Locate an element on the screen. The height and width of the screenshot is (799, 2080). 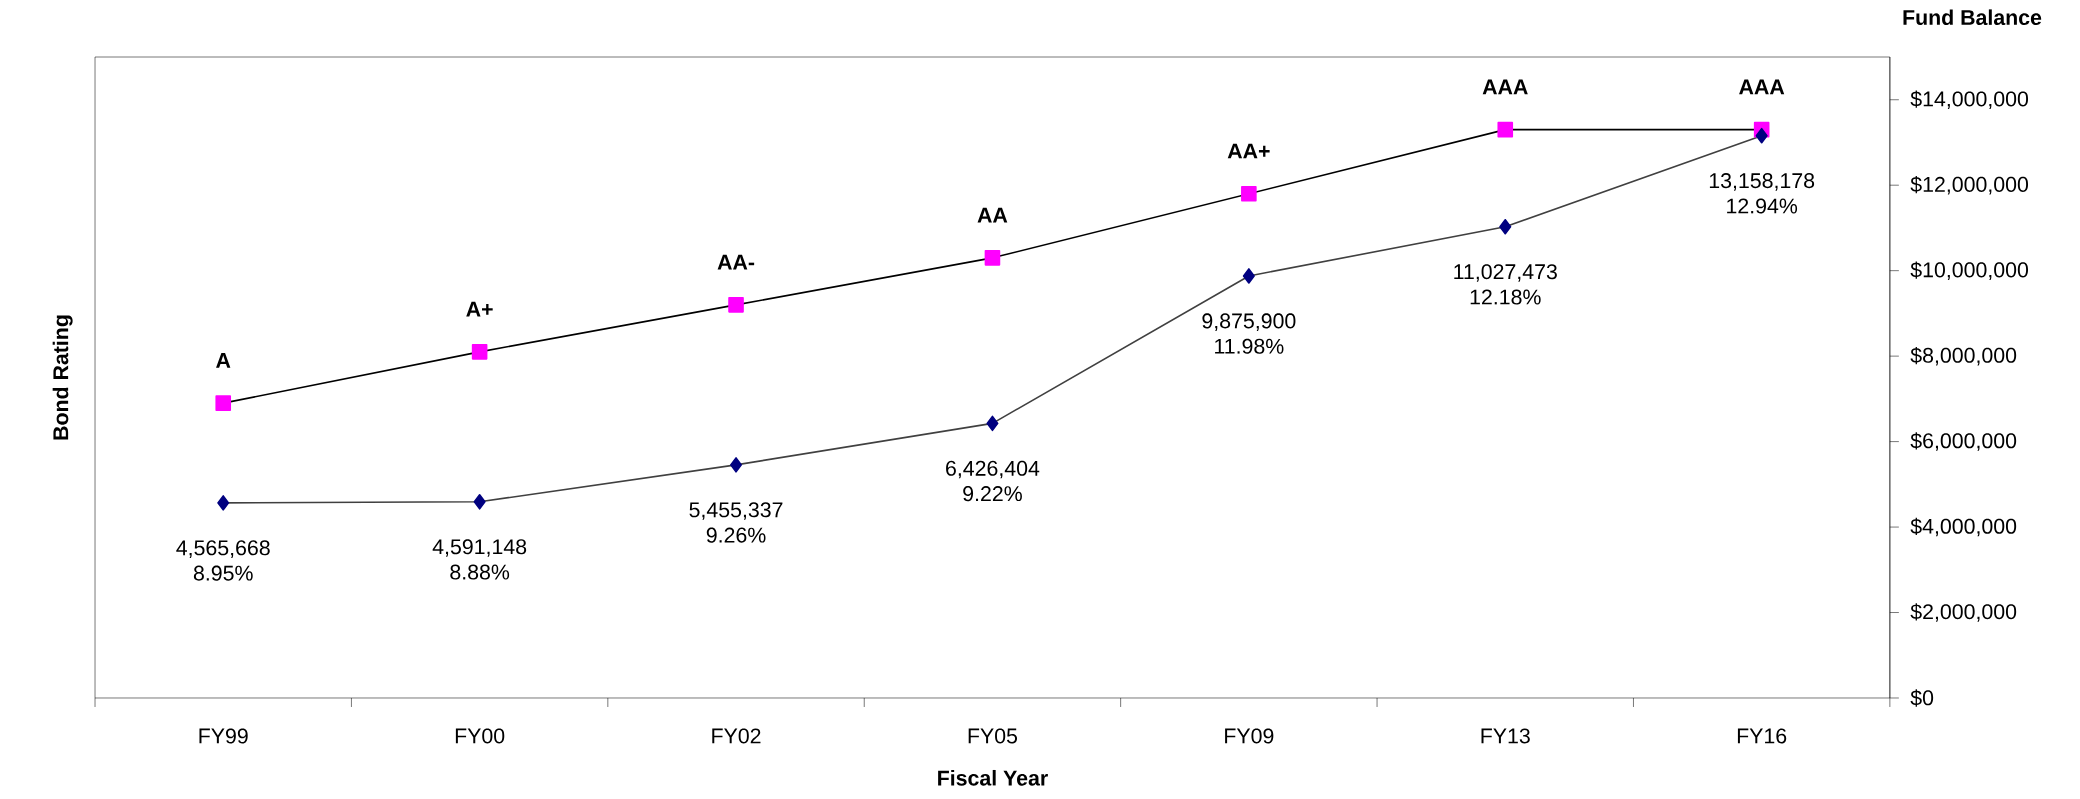
data-label: AA is located at coordinates (992, 215).